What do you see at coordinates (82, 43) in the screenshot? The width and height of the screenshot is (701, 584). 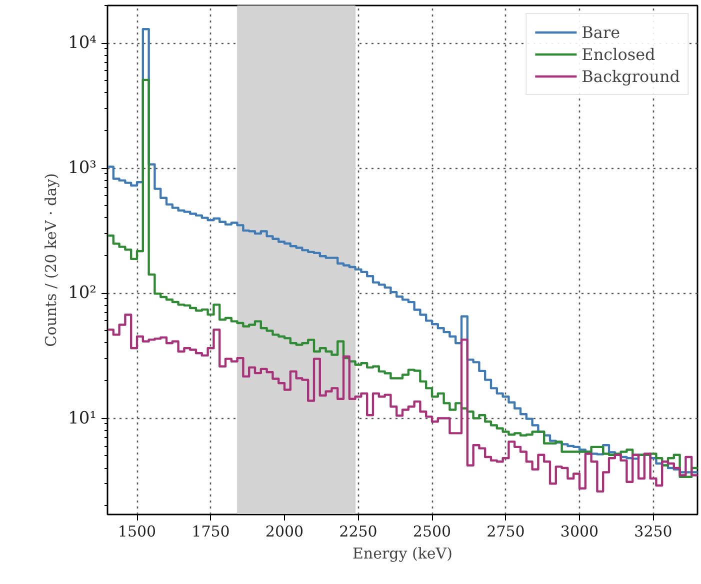 I see `y-tick-label: 10⁴` at bounding box center [82, 43].